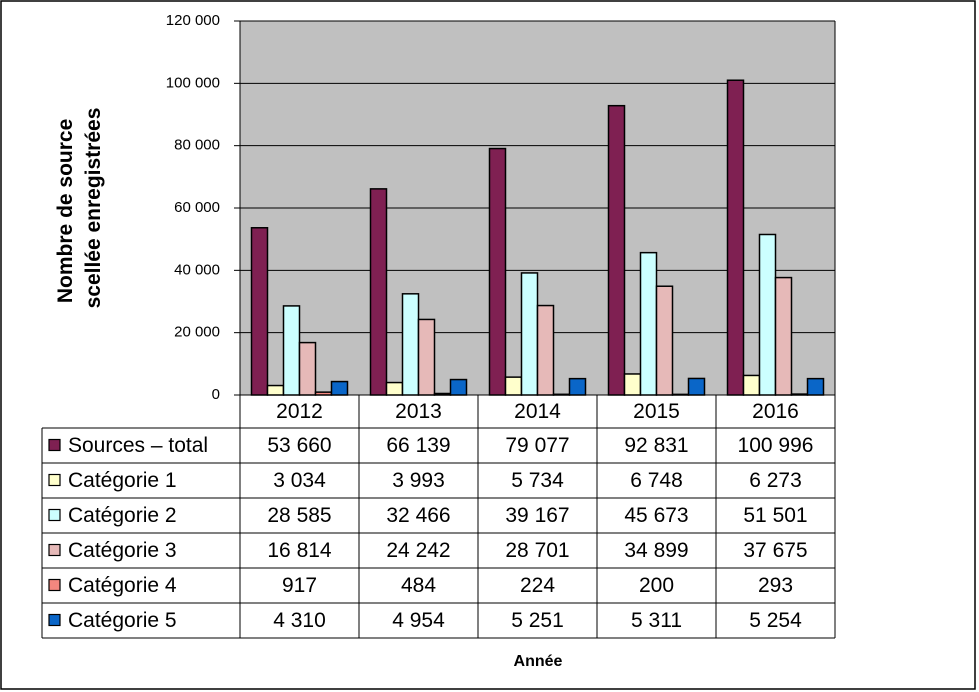  What do you see at coordinates (775, 515) in the screenshot?
I see `table-value: 51 501` at bounding box center [775, 515].